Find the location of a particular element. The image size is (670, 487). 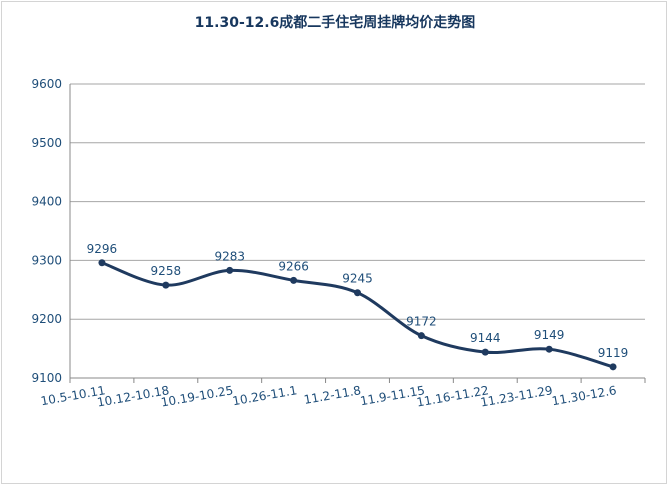

y-tick-label: 9300 is located at coordinates (46, 260).